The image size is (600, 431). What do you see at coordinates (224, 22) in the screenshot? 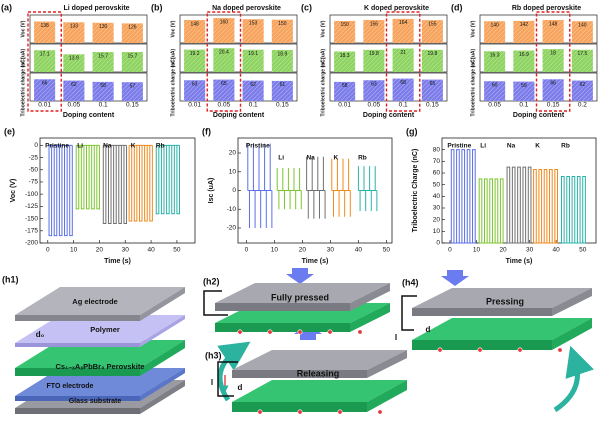
I see `value-label: 160` at bounding box center [224, 22].